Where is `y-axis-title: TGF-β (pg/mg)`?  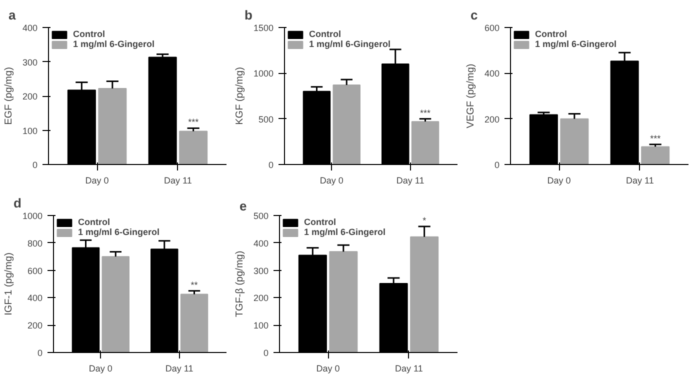
y-axis-title: TGF-β (pg/mg) is located at coordinates (240, 284).